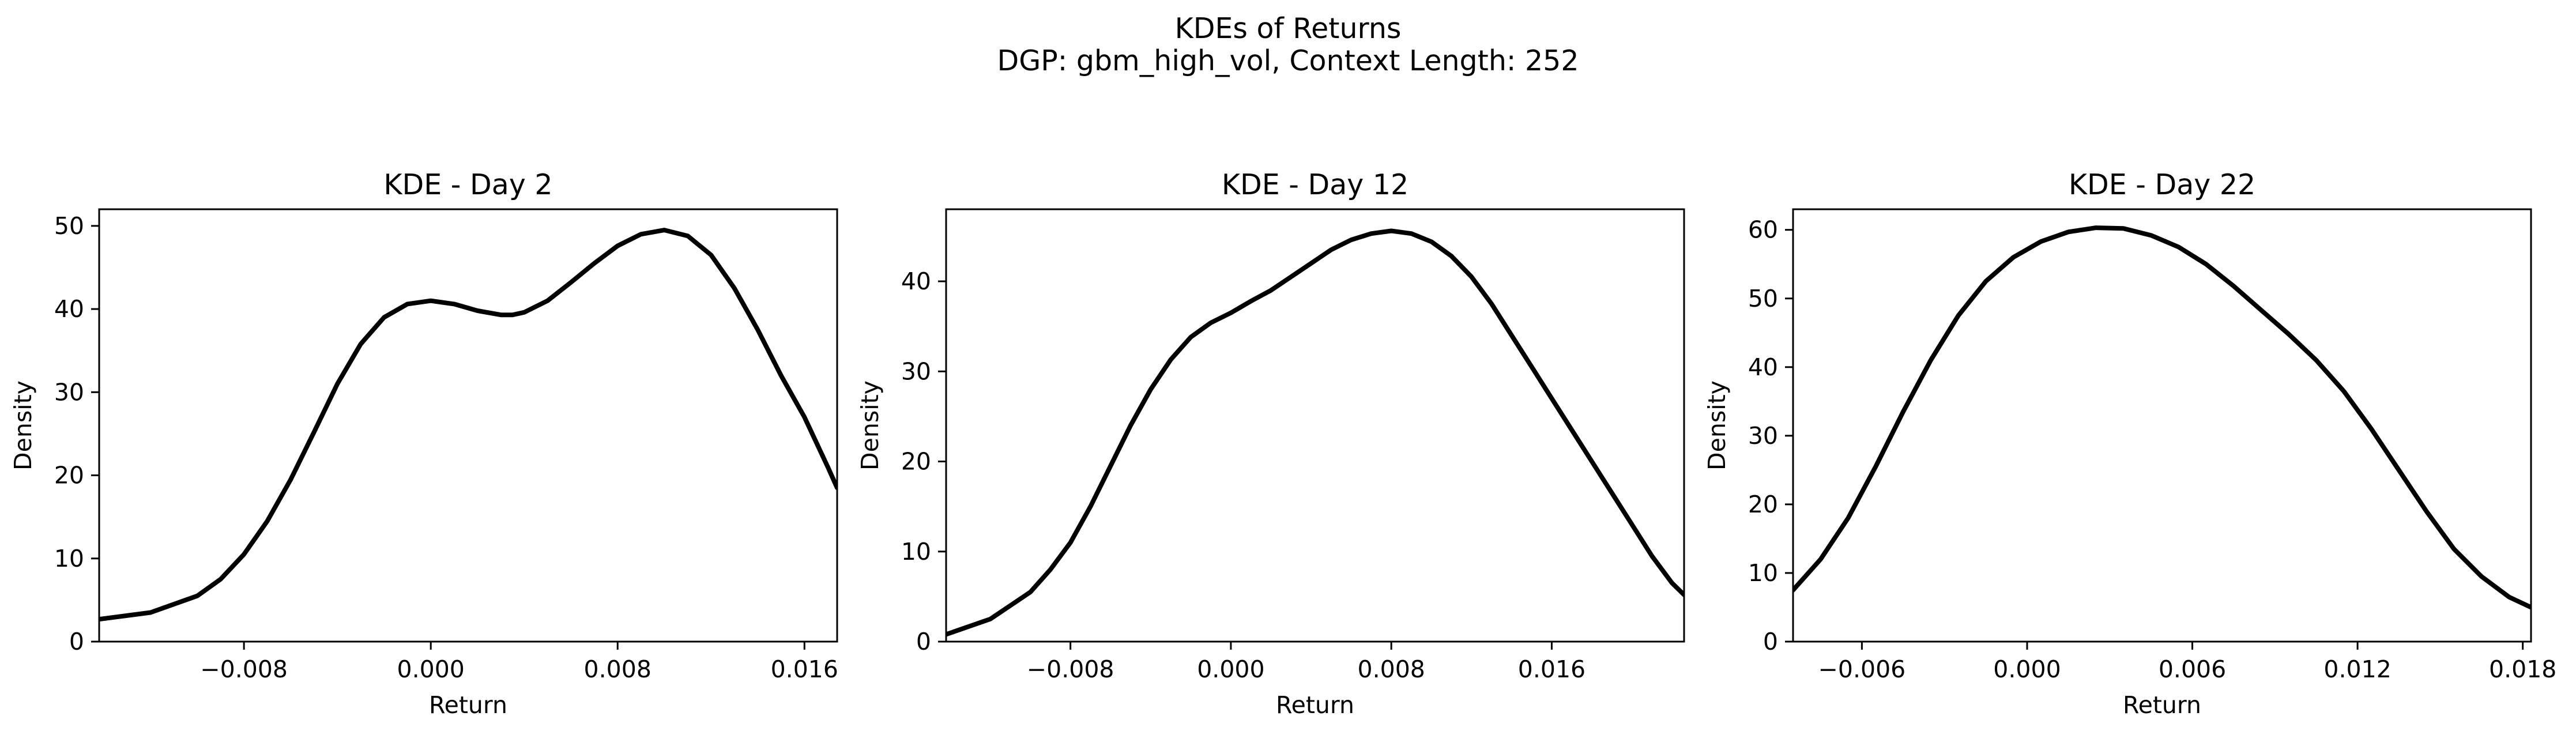  I want to click on subplot-title-1: KDE - Day 2, so click(467, 184).